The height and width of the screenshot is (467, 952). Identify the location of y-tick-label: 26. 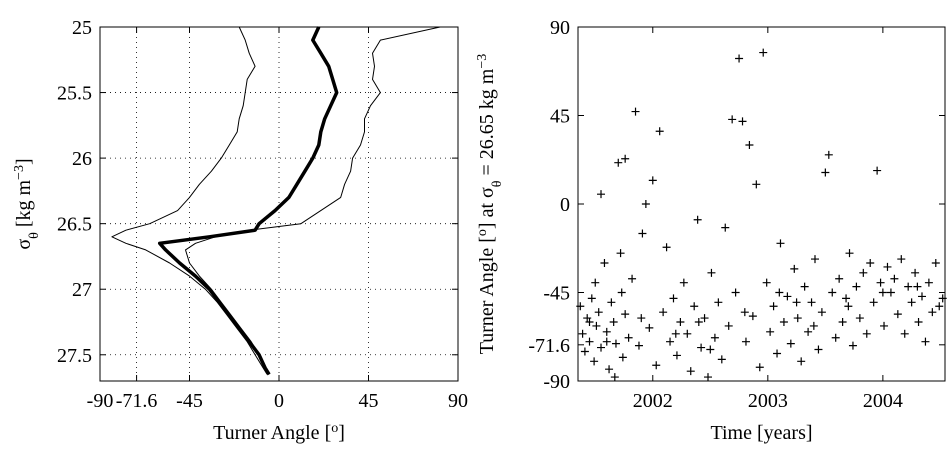
(82, 159).